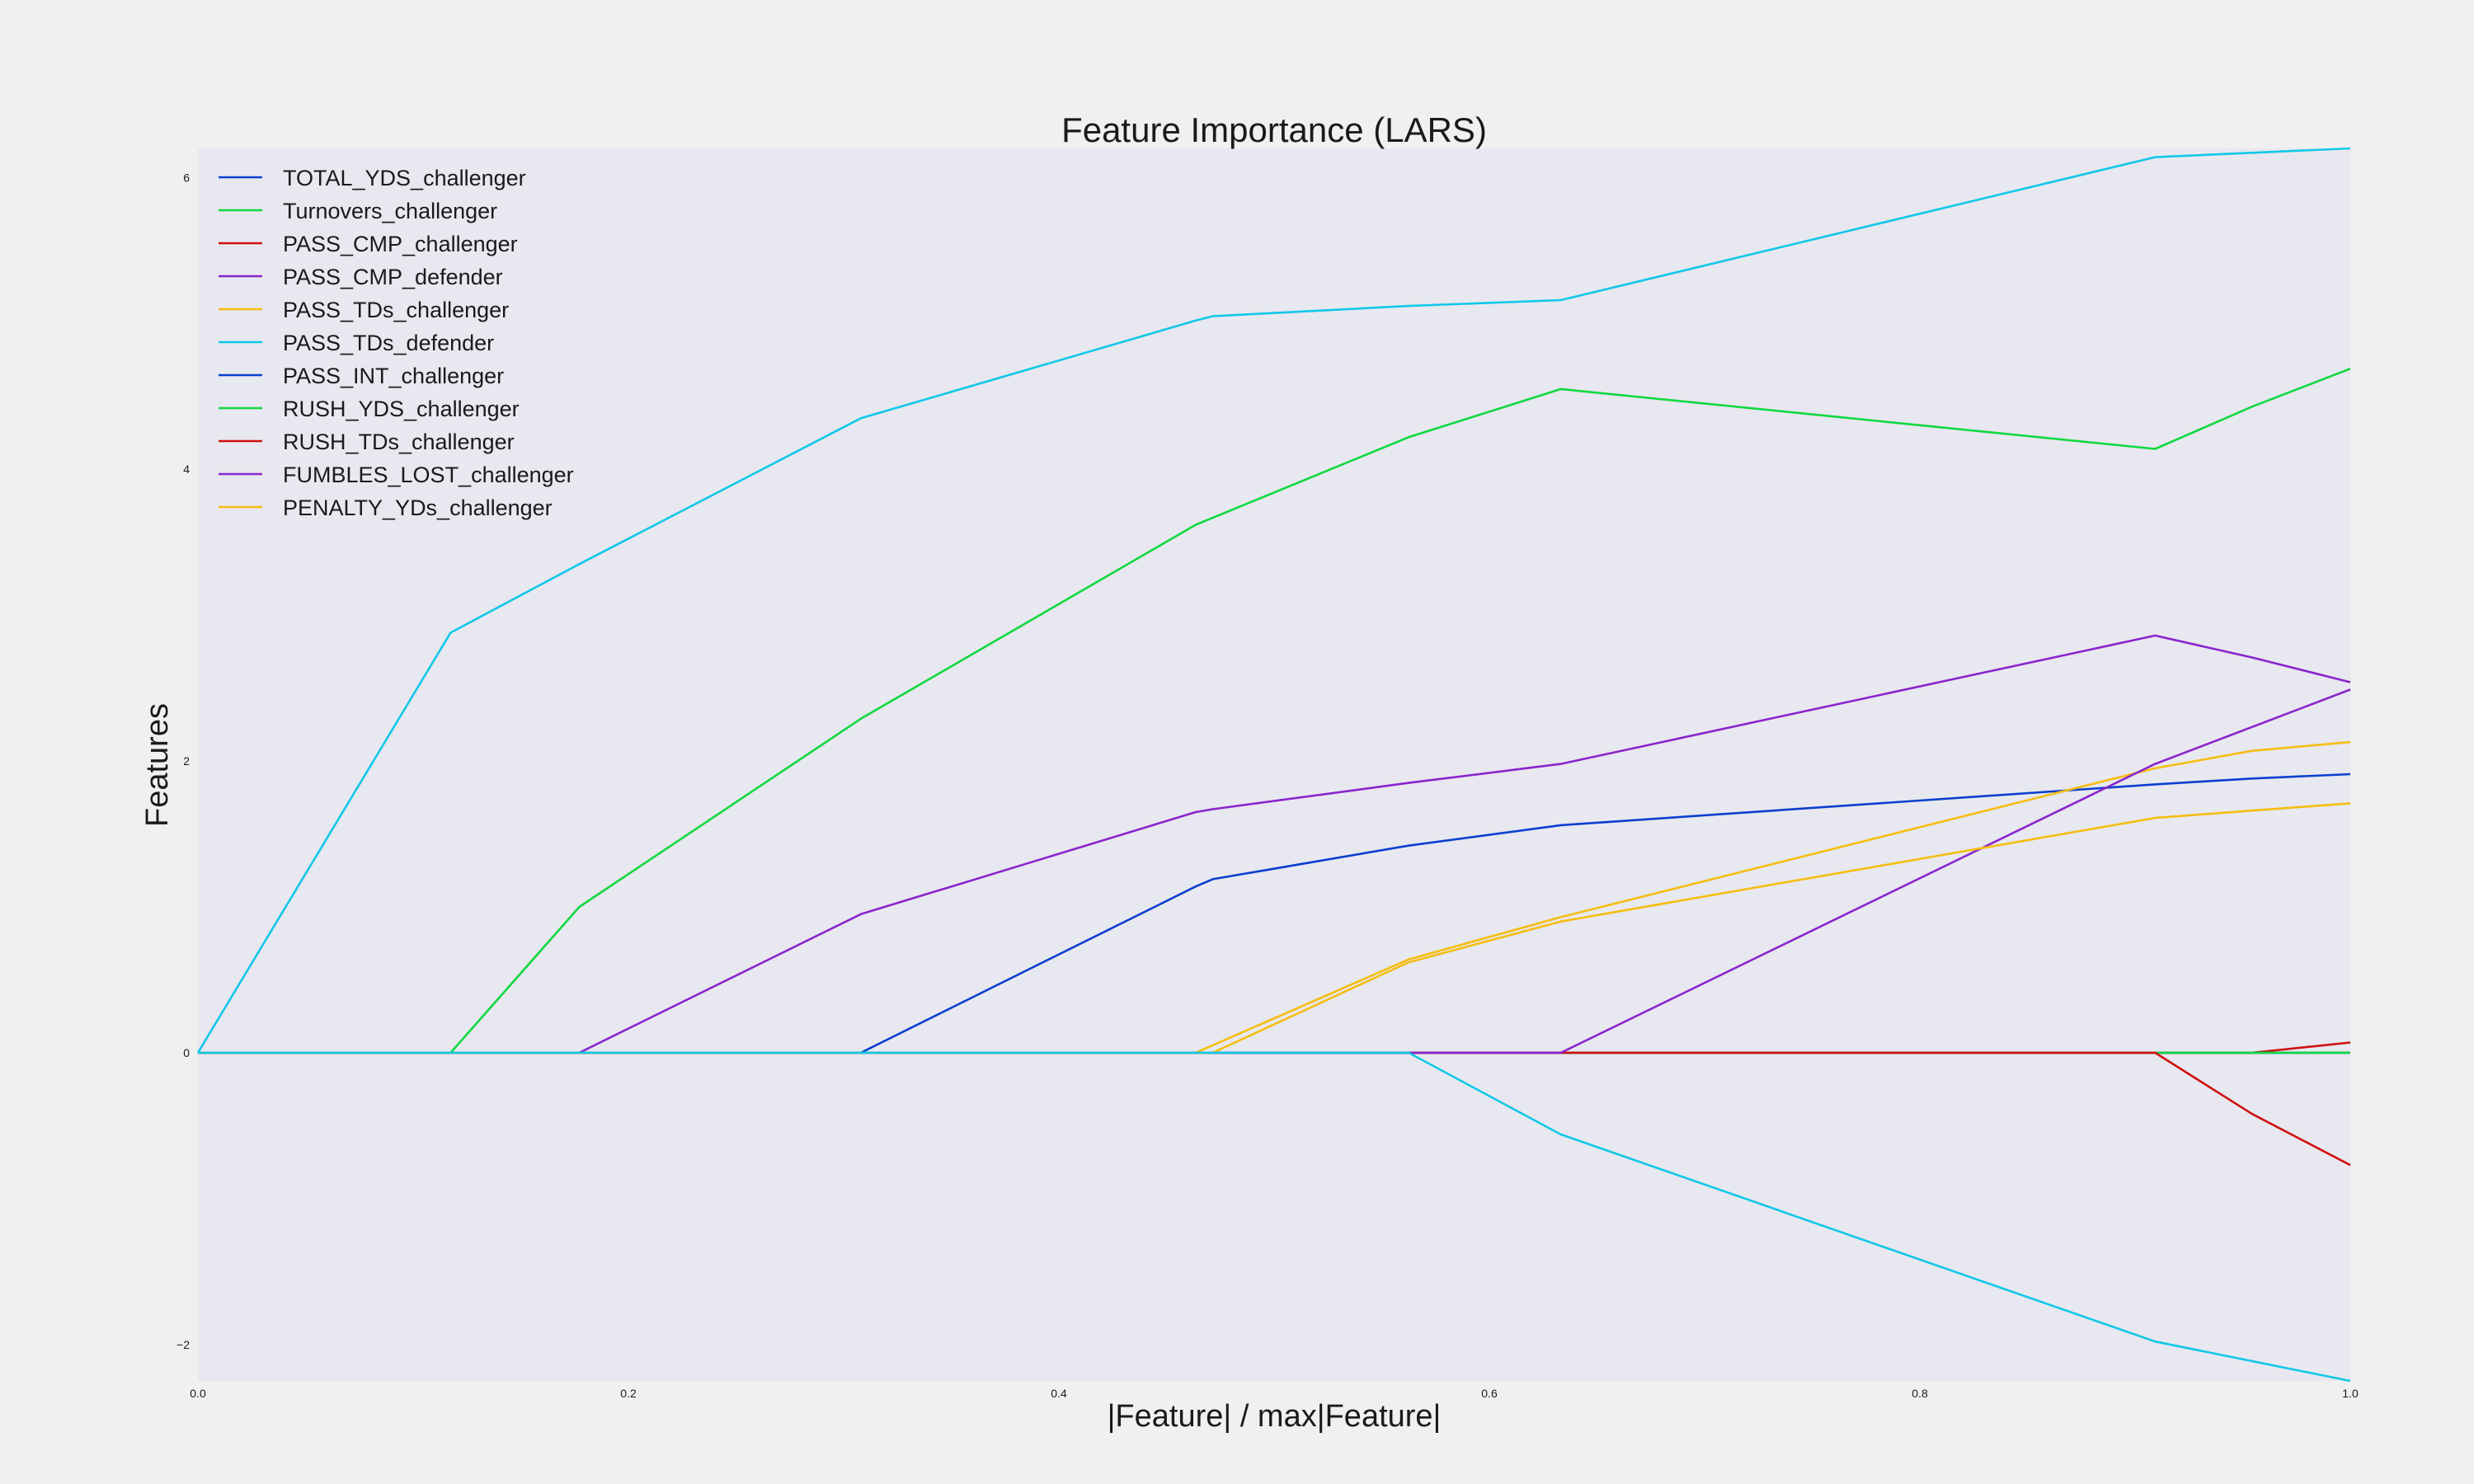 This screenshot has height=1484, width=2474. Describe the element at coordinates (186, 469) in the screenshot. I see `y-tick-label: 4` at that location.